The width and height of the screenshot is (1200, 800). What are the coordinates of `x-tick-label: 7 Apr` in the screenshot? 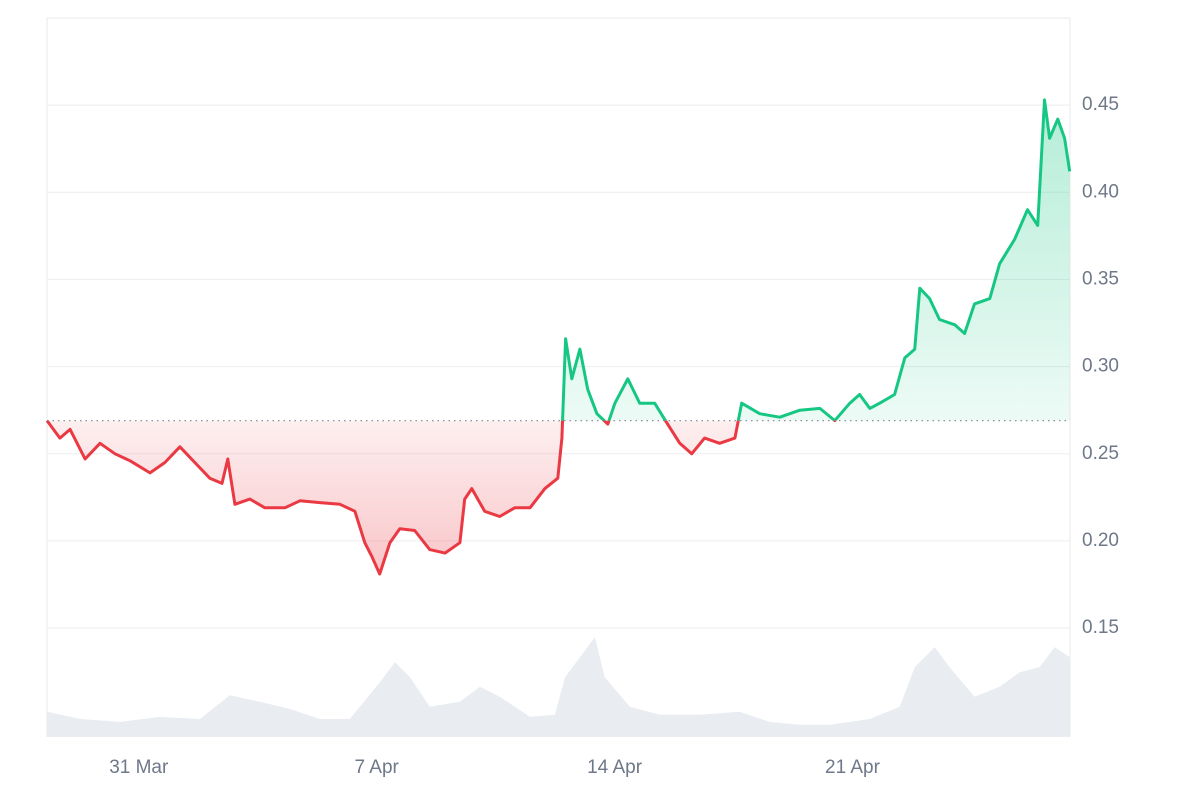 It's located at (376, 767).